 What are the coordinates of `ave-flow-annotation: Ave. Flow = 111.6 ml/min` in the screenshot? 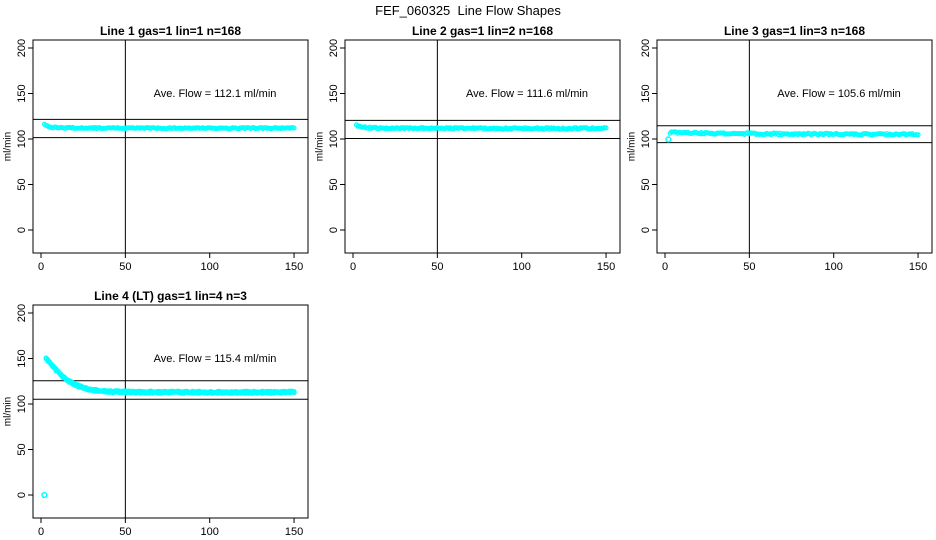 It's located at (527, 94).